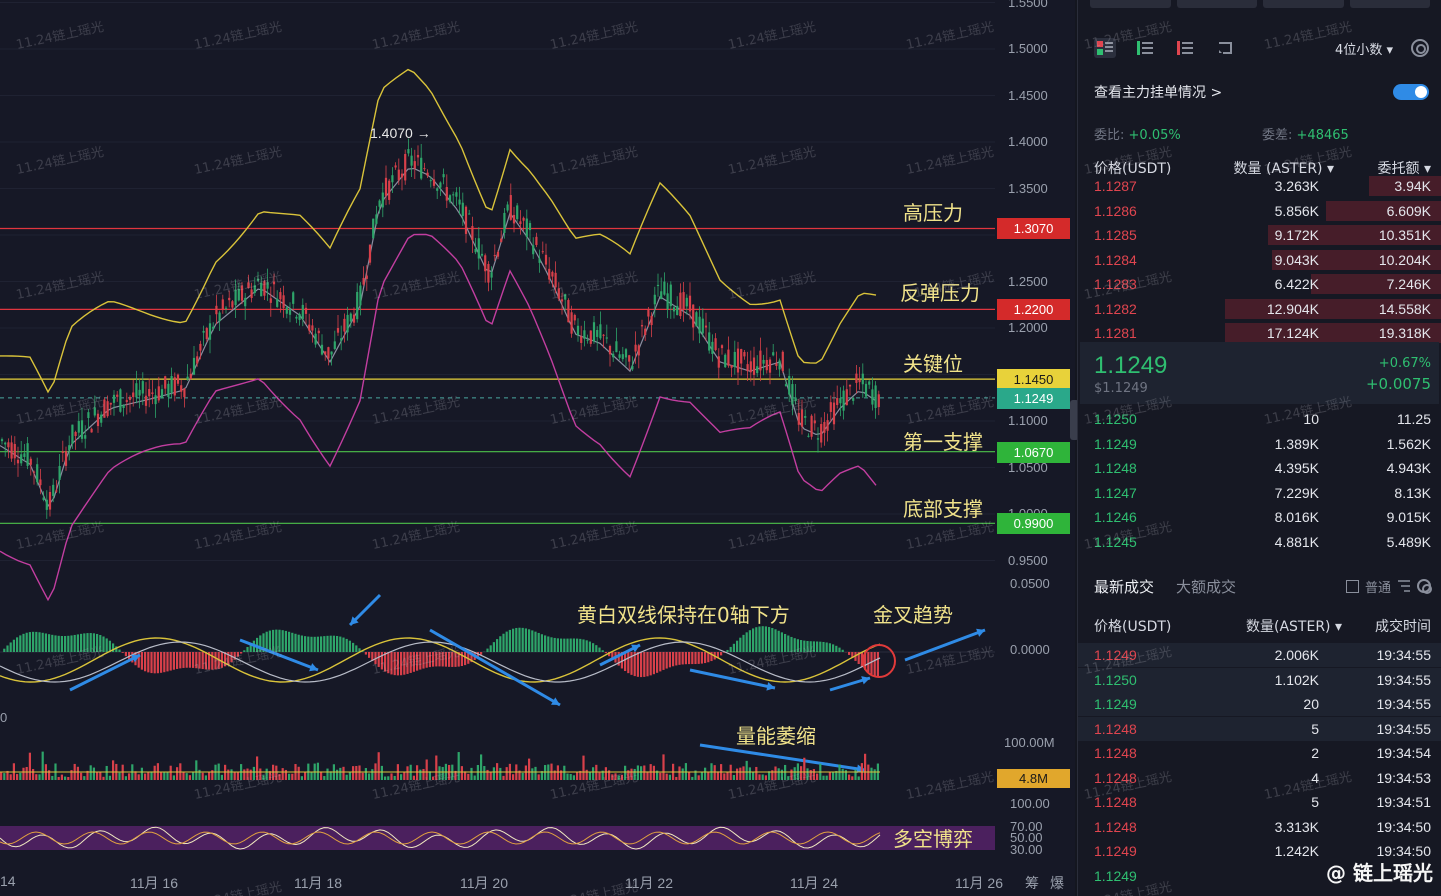 Image resolution: width=1441 pixels, height=896 pixels. I want to click on ask-row: 1.1285 9.172K 10.351K, so click(1259, 235).